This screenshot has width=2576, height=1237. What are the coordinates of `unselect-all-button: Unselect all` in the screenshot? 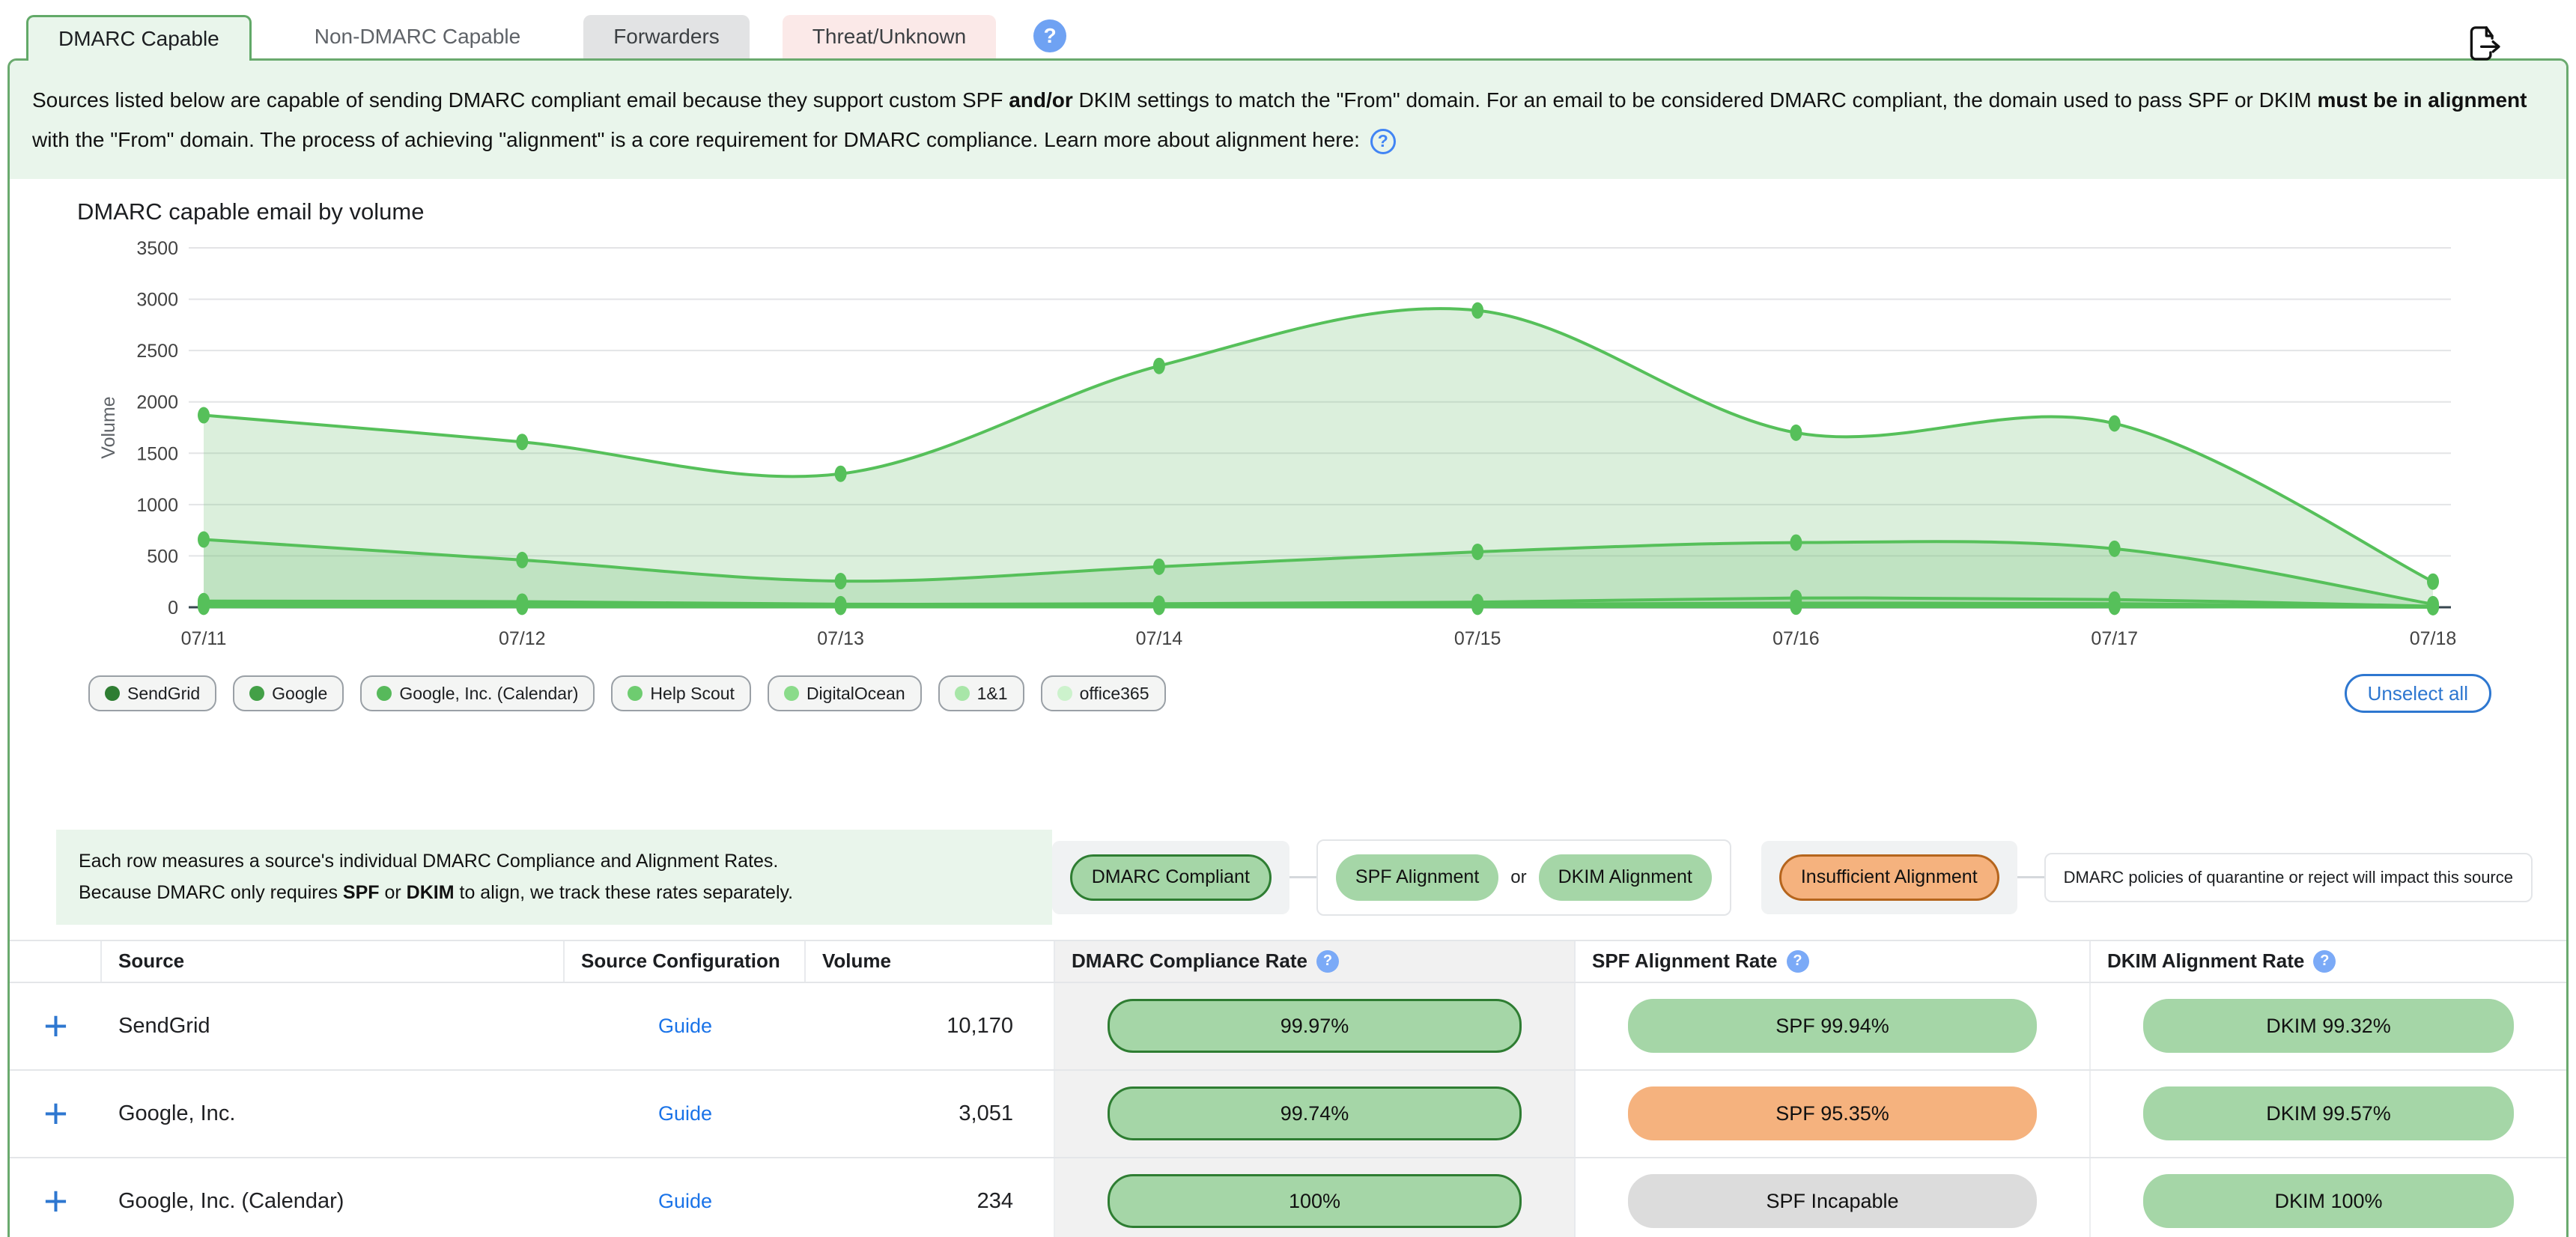 It's located at (2417, 694).